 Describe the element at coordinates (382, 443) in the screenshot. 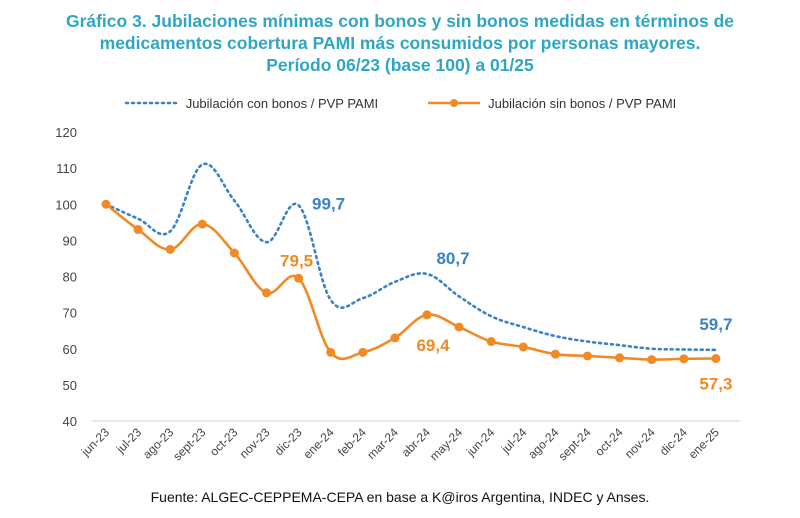

I see `x-tick-label: mar-24` at that location.